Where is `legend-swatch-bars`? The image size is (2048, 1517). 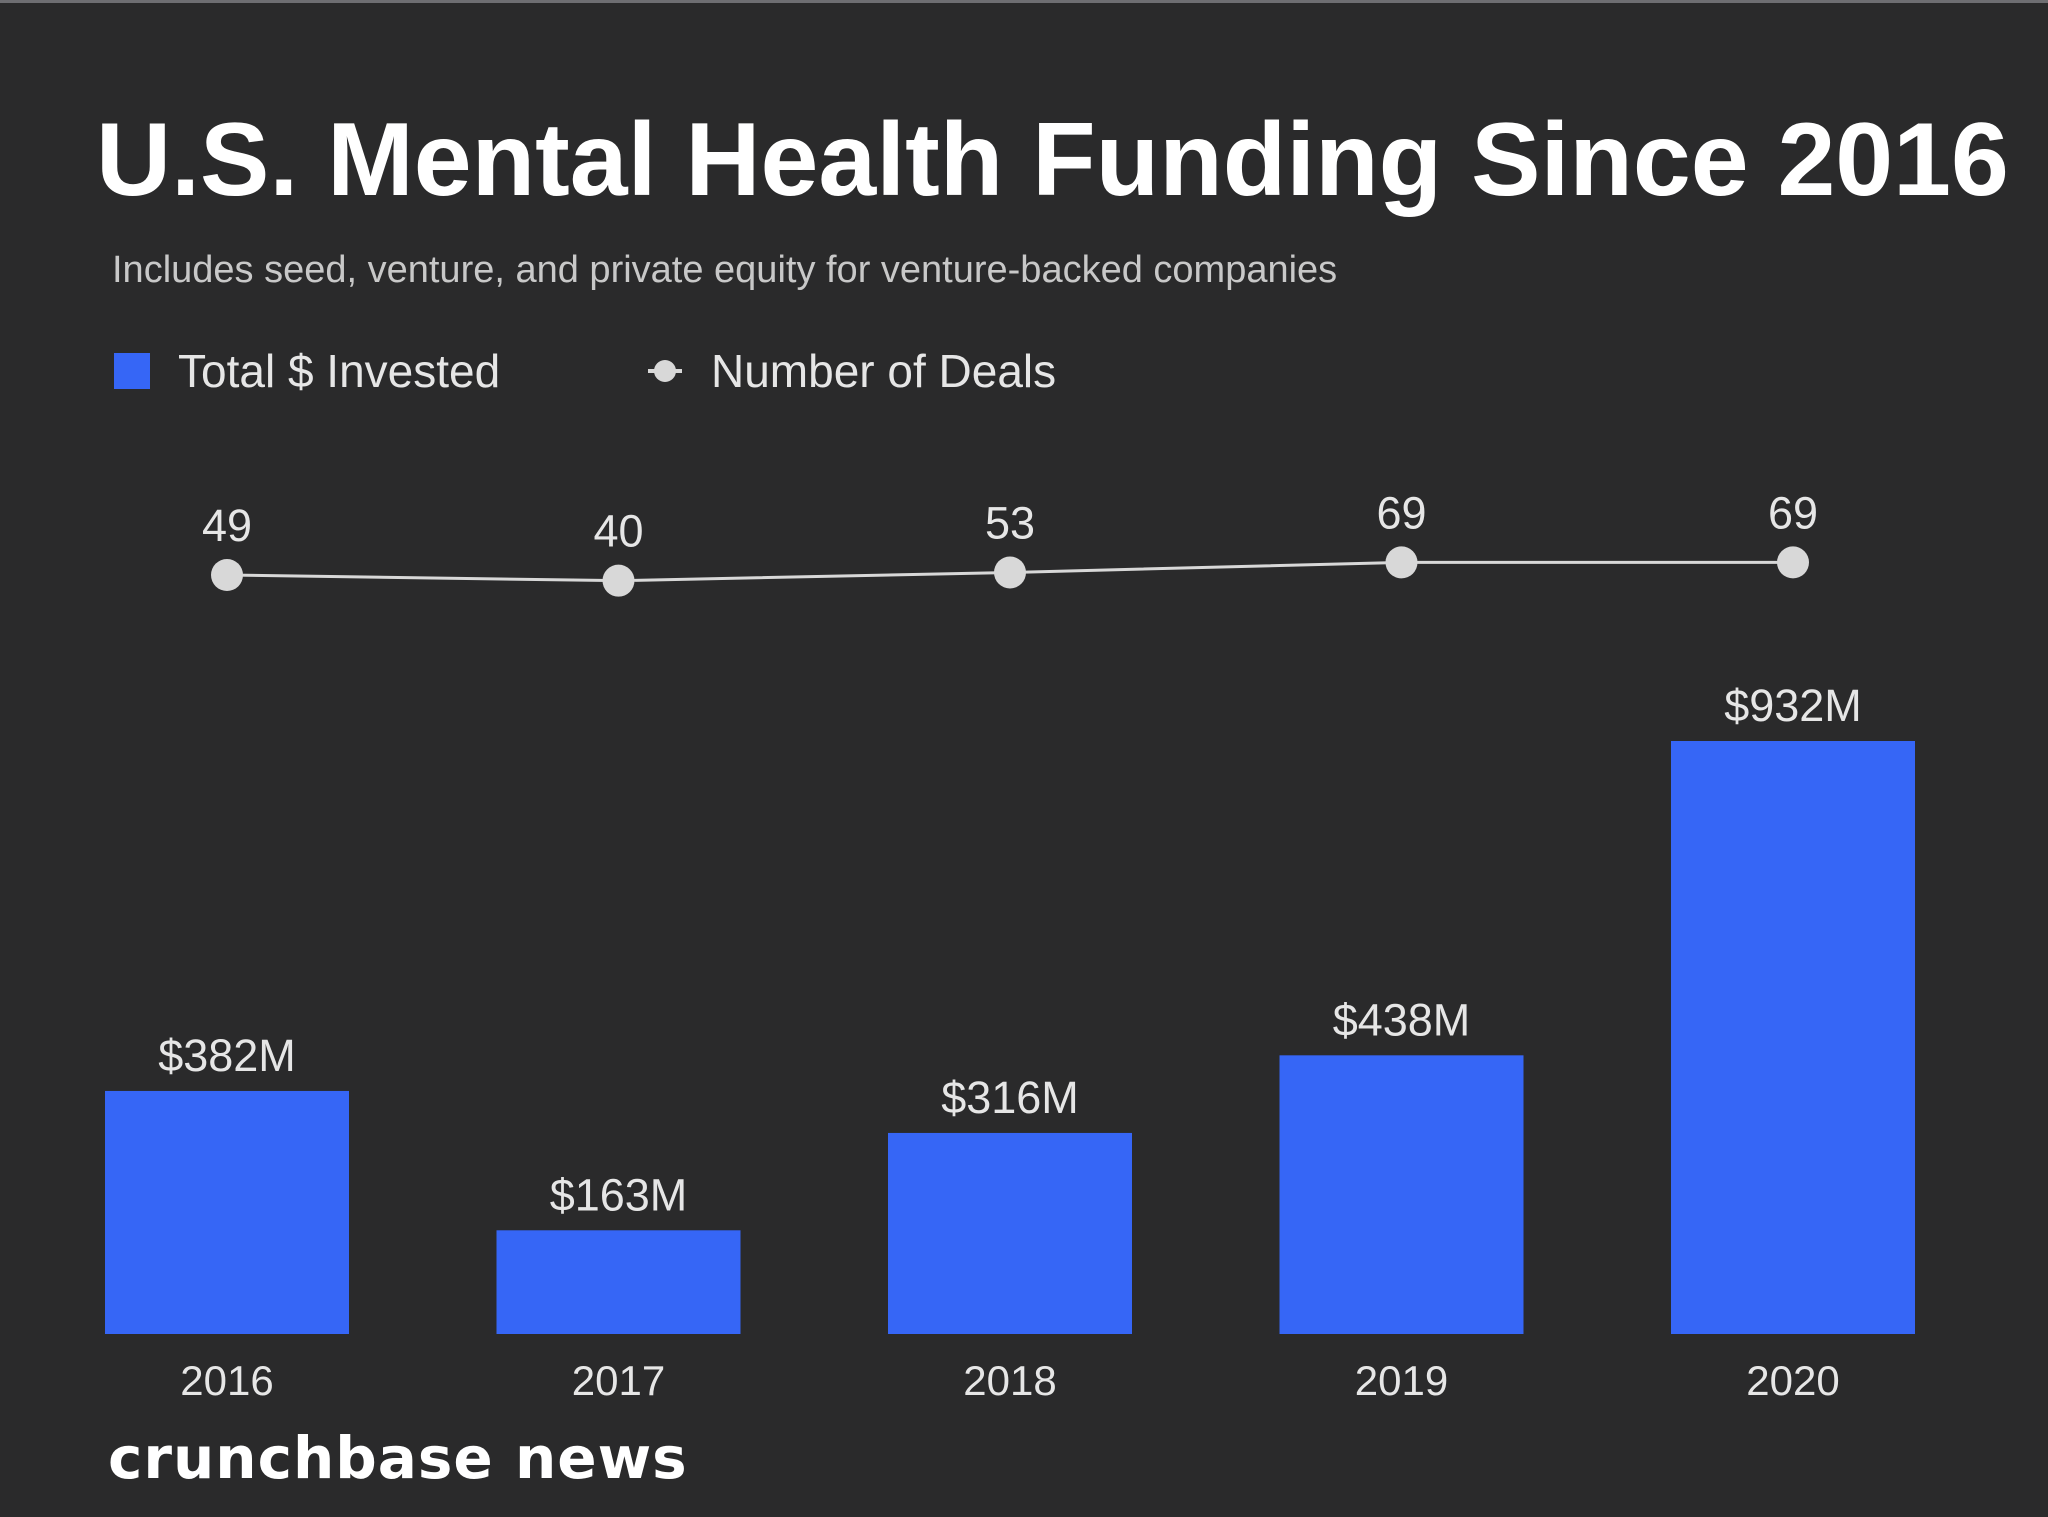 legend-swatch-bars is located at coordinates (132, 371).